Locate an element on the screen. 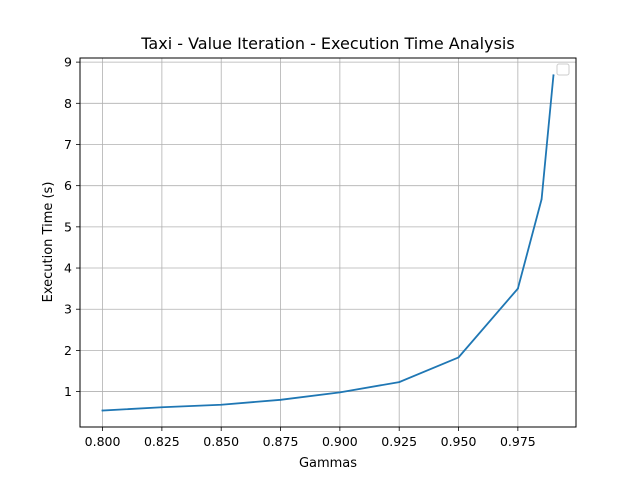 The image size is (640, 480). x-tick-label: 0.850 is located at coordinates (221, 441).